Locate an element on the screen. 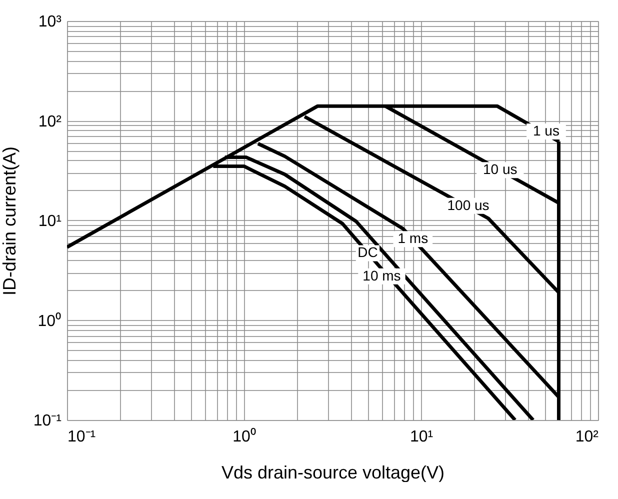 The height and width of the screenshot is (499, 618). x-tick-label: 10⁰ is located at coordinates (244, 437).